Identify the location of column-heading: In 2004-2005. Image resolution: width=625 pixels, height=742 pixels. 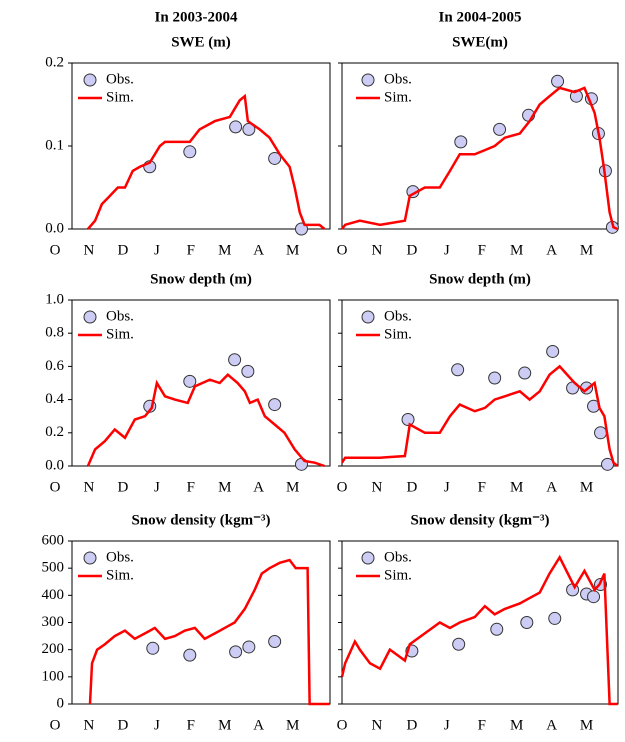
(480, 17).